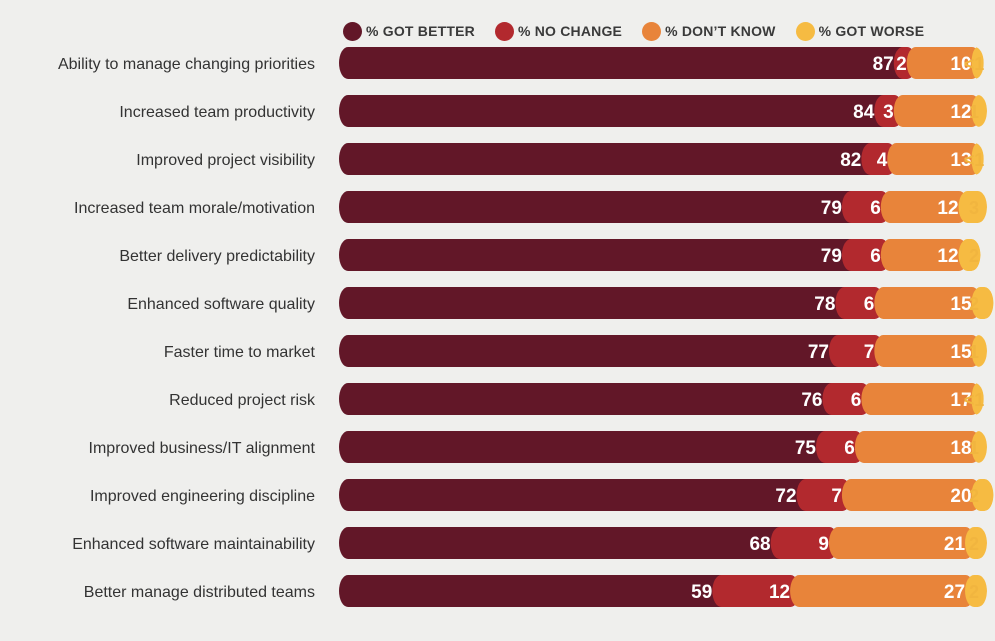  Describe the element at coordinates (960, 160) in the screenshot. I see `bar-value-dont-know: 13` at that location.